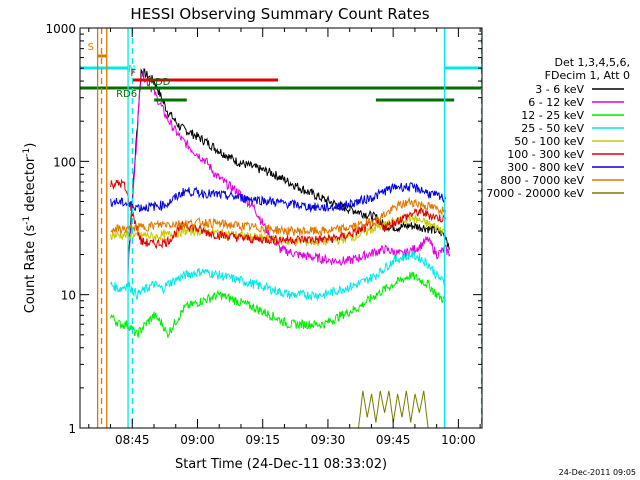 This screenshot has height=480, width=640. I want to click on legend-label-7: 800 - 7000 keV, so click(542, 180).